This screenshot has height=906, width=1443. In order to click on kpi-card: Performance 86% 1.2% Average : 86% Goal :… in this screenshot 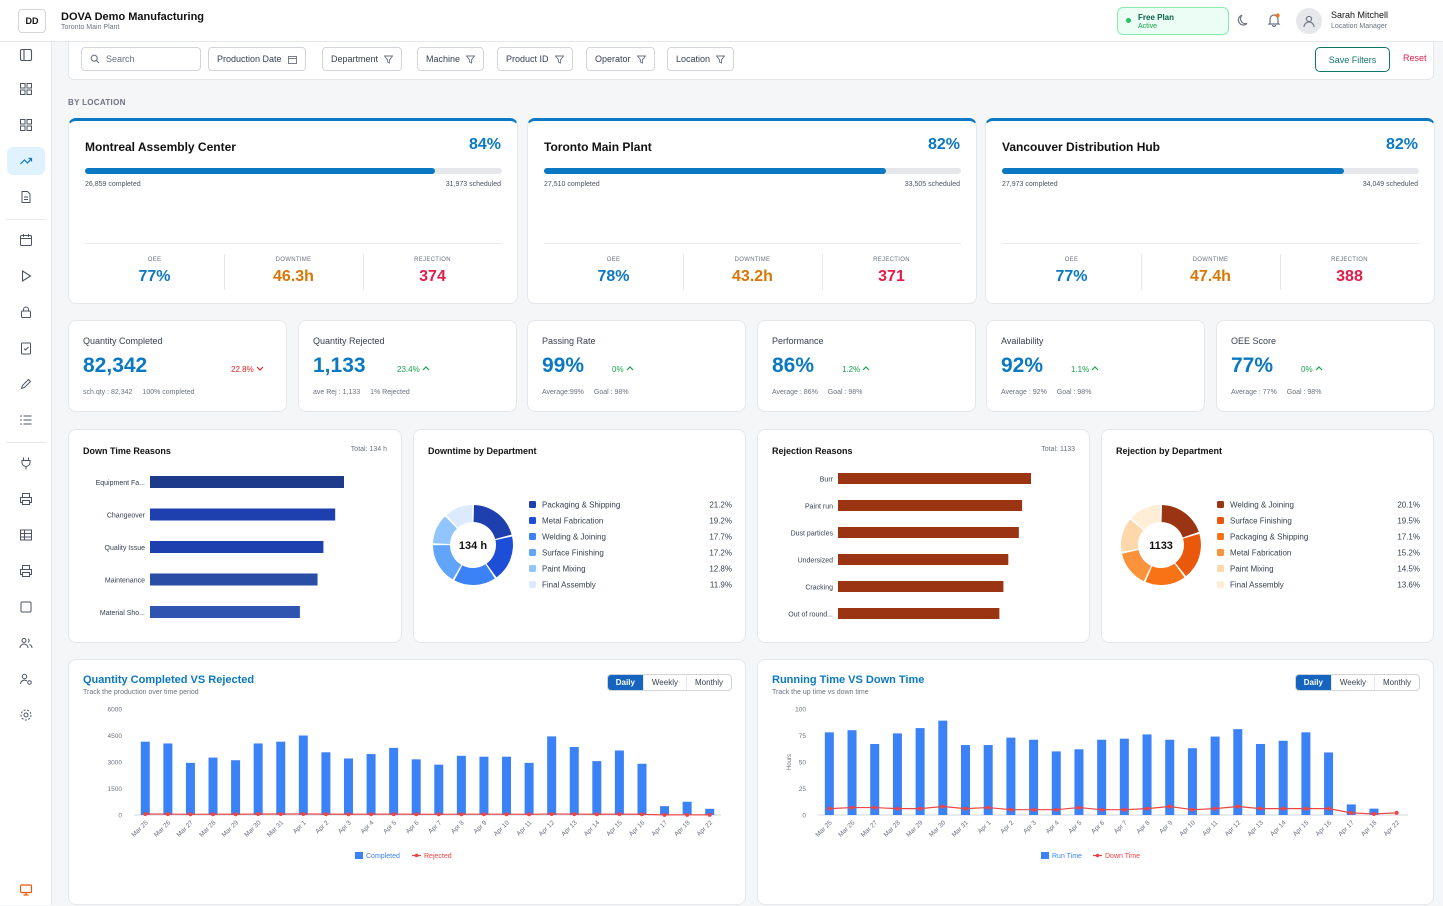, I will do `click(866, 366)`.